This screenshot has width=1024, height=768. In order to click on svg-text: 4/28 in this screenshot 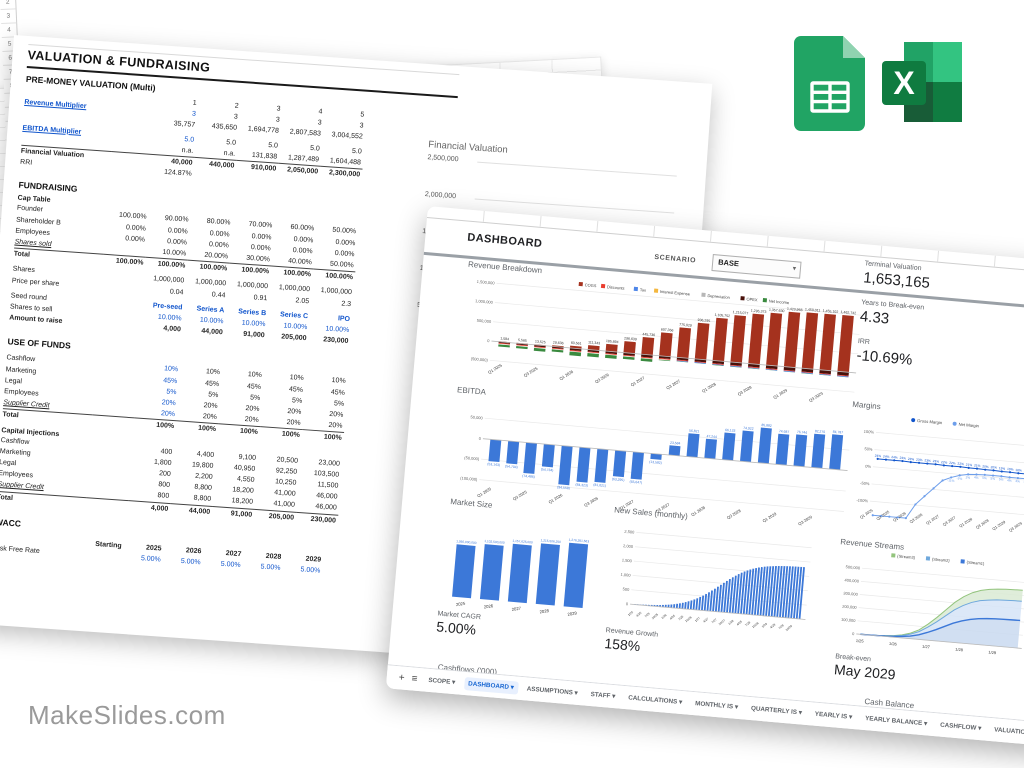, I will do `click(739, 622)`.